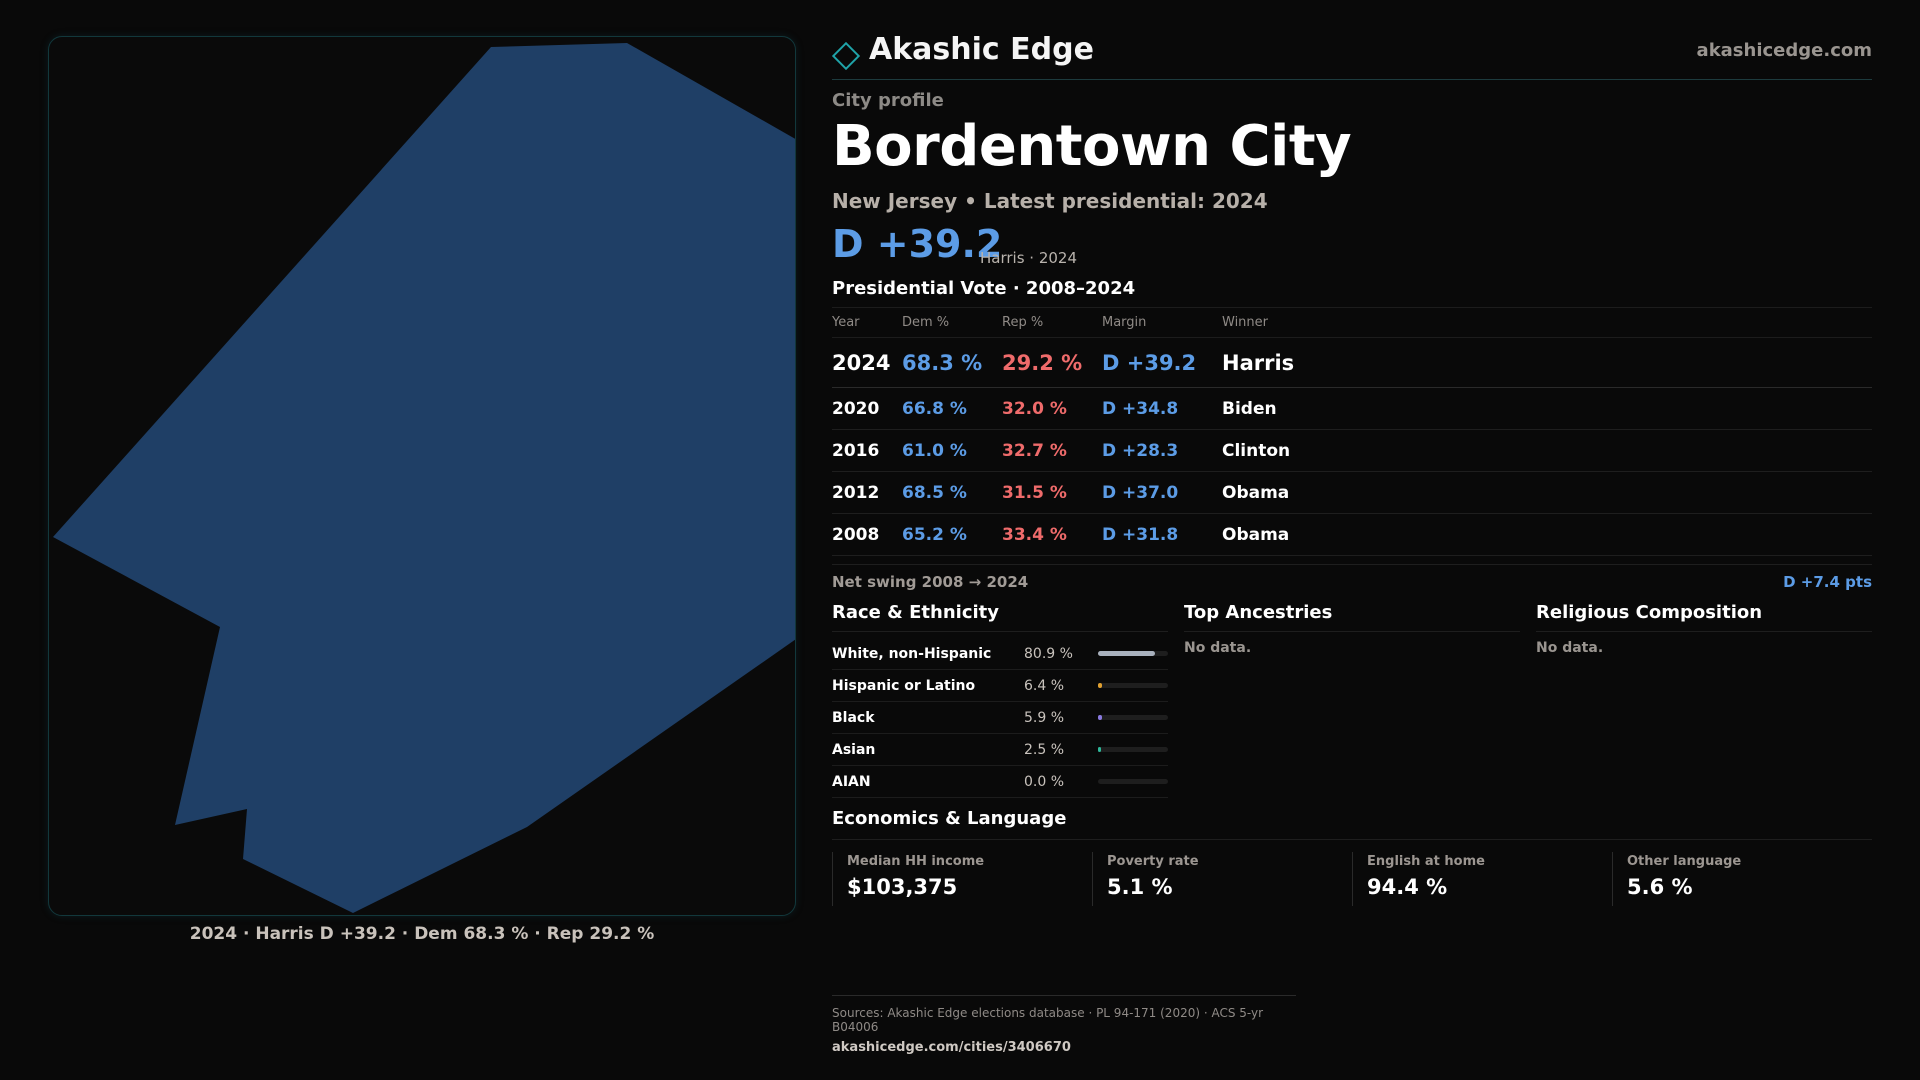 This screenshot has width=1920, height=1080. What do you see at coordinates (1352, 578) in the screenshot?
I see `net-swing-row: Net swing 2008 → 2024 D +7.4 pts` at bounding box center [1352, 578].